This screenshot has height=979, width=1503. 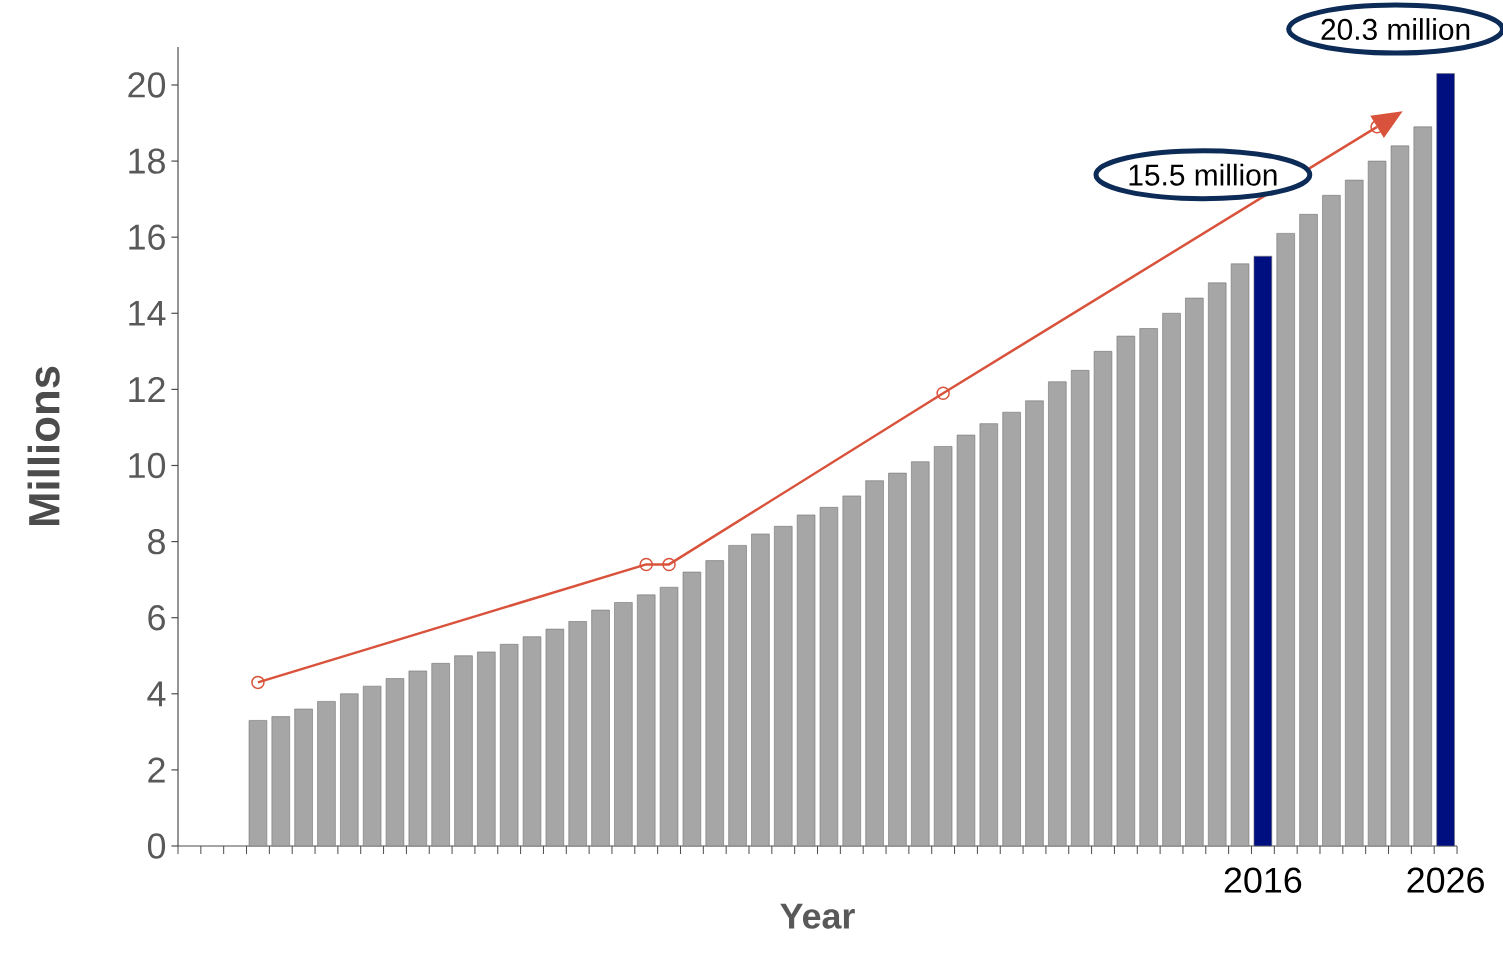 What do you see at coordinates (156, 770) in the screenshot?
I see `y-tick-label: 2` at bounding box center [156, 770].